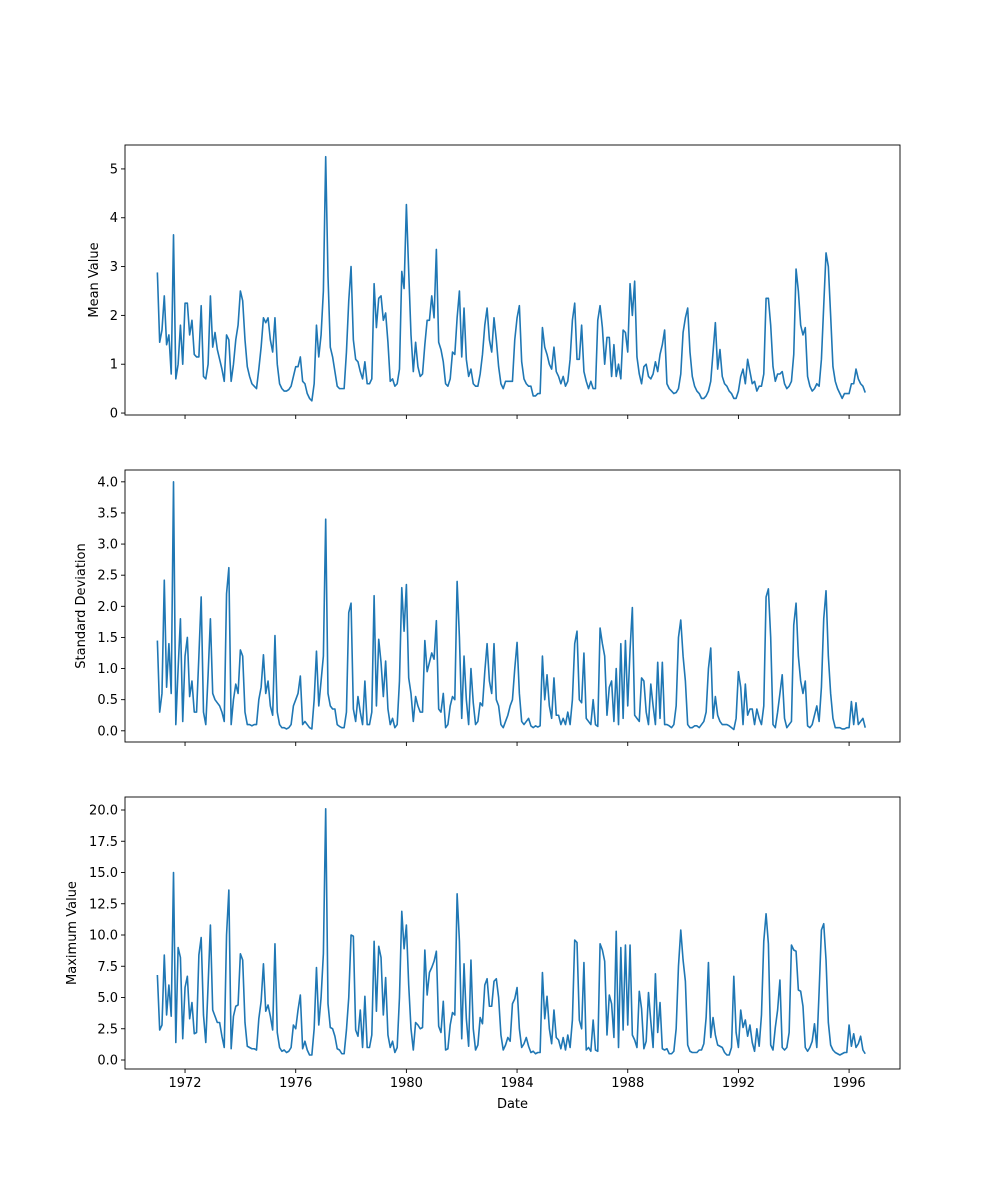  Describe the element at coordinates (107, 513) in the screenshot. I see `y-tick-label: 3.5` at that location.